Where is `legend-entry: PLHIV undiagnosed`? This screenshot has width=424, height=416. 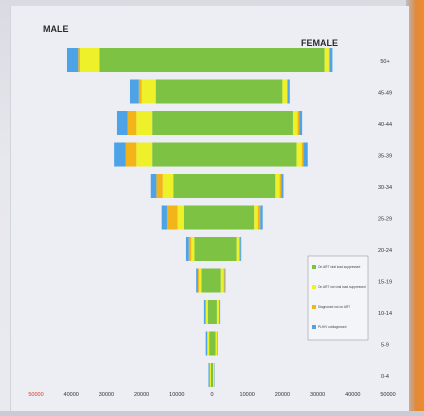
legend-entry: PLHIV undiagnosed is located at coordinates (332, 327).